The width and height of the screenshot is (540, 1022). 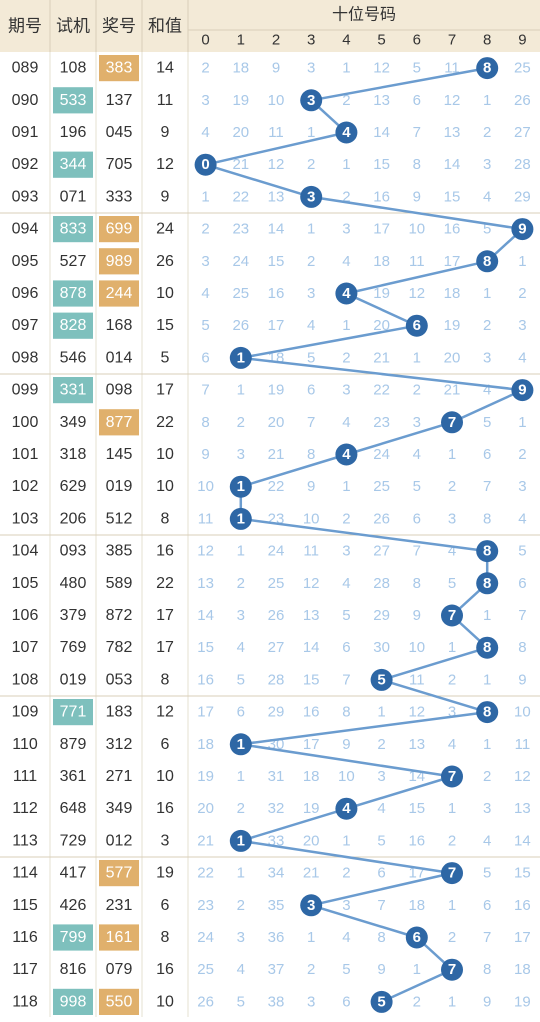 I want to click on header-group-title: 十位号码, so click(x=364, y=15).